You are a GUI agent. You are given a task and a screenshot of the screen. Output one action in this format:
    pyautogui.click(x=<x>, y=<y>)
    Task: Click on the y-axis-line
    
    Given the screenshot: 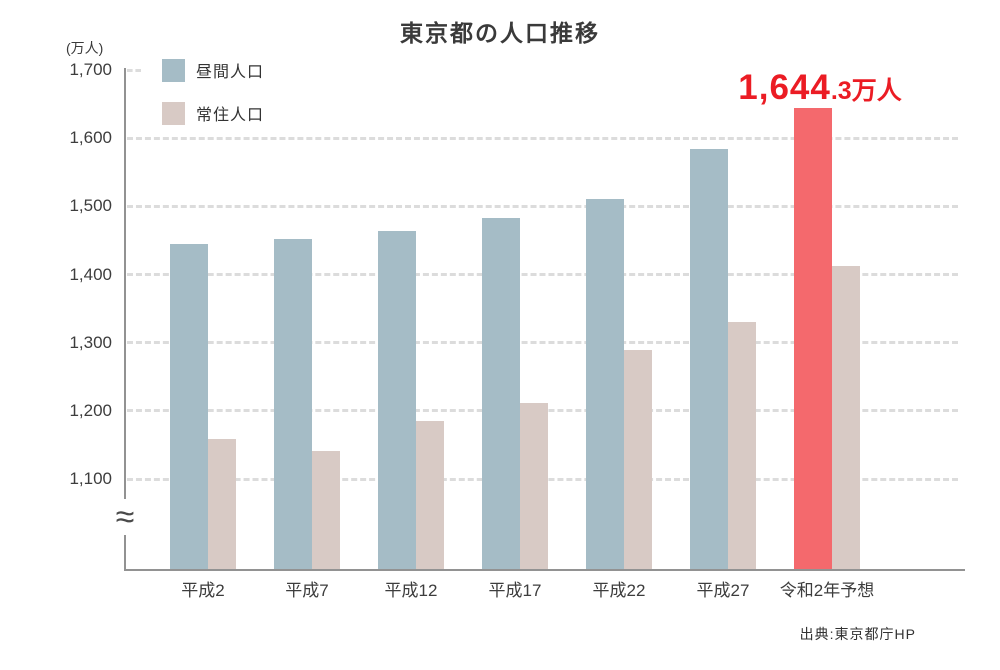 What is the action you would take?
    pyautogui.click(x=125, y=319)
    